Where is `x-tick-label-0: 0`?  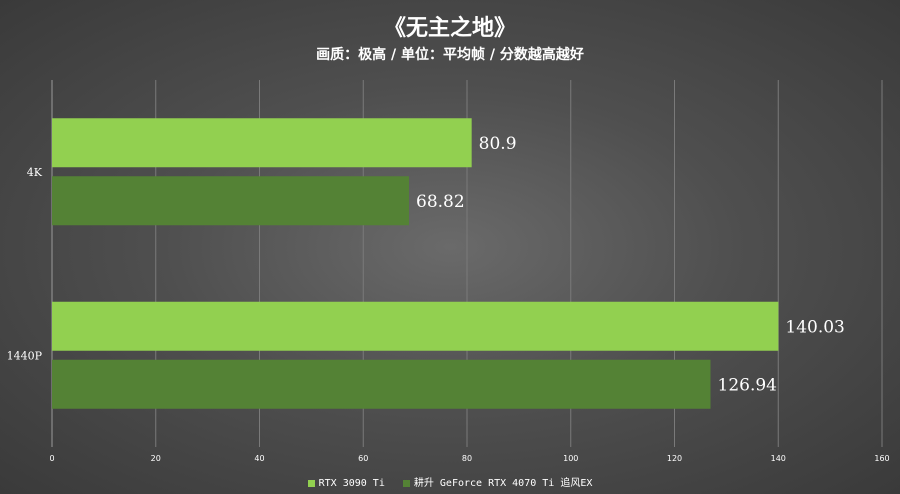 x-tick-label-0: 0 is located at coordinates (51, 458).